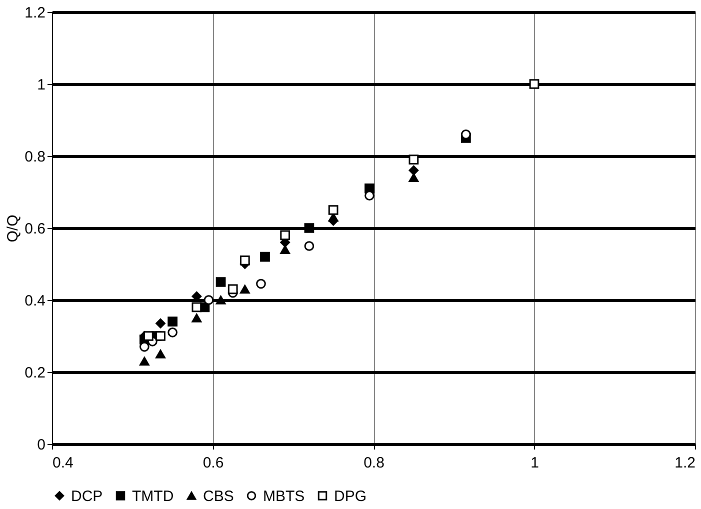 Image resolution: width=701 pixels, height=509 pixels. What do you see at coordinates (35, 301) in the screenshot?
I see `y-tick-label: 0.4` at bounding box center [35, 301].